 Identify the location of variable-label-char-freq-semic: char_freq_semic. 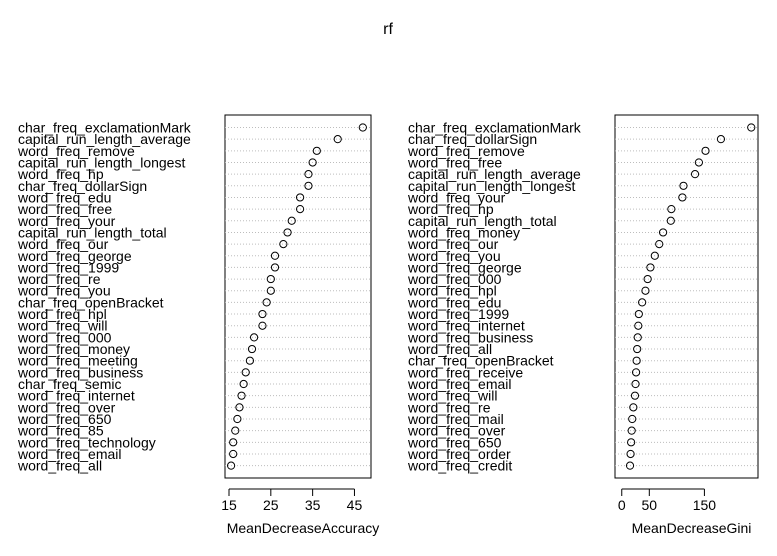
(70, 384).